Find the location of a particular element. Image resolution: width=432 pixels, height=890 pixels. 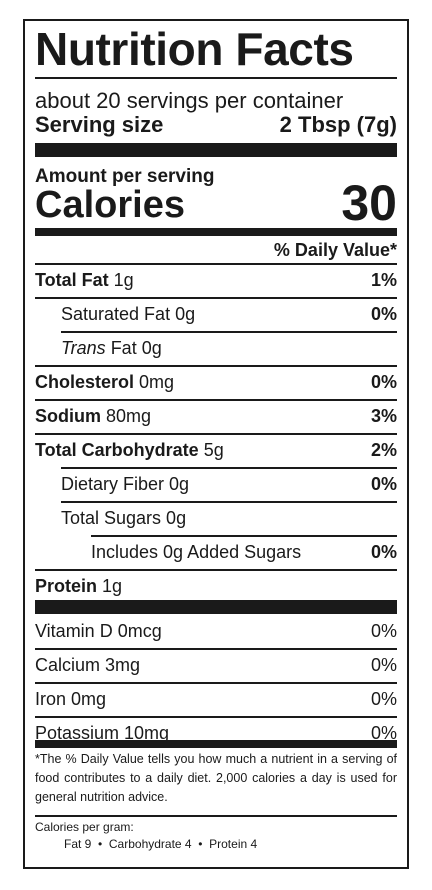

calories-per-gram-values: Fat 9 • Carbohydrate 4 • Protein 4 is located at coordinates (161, 844).